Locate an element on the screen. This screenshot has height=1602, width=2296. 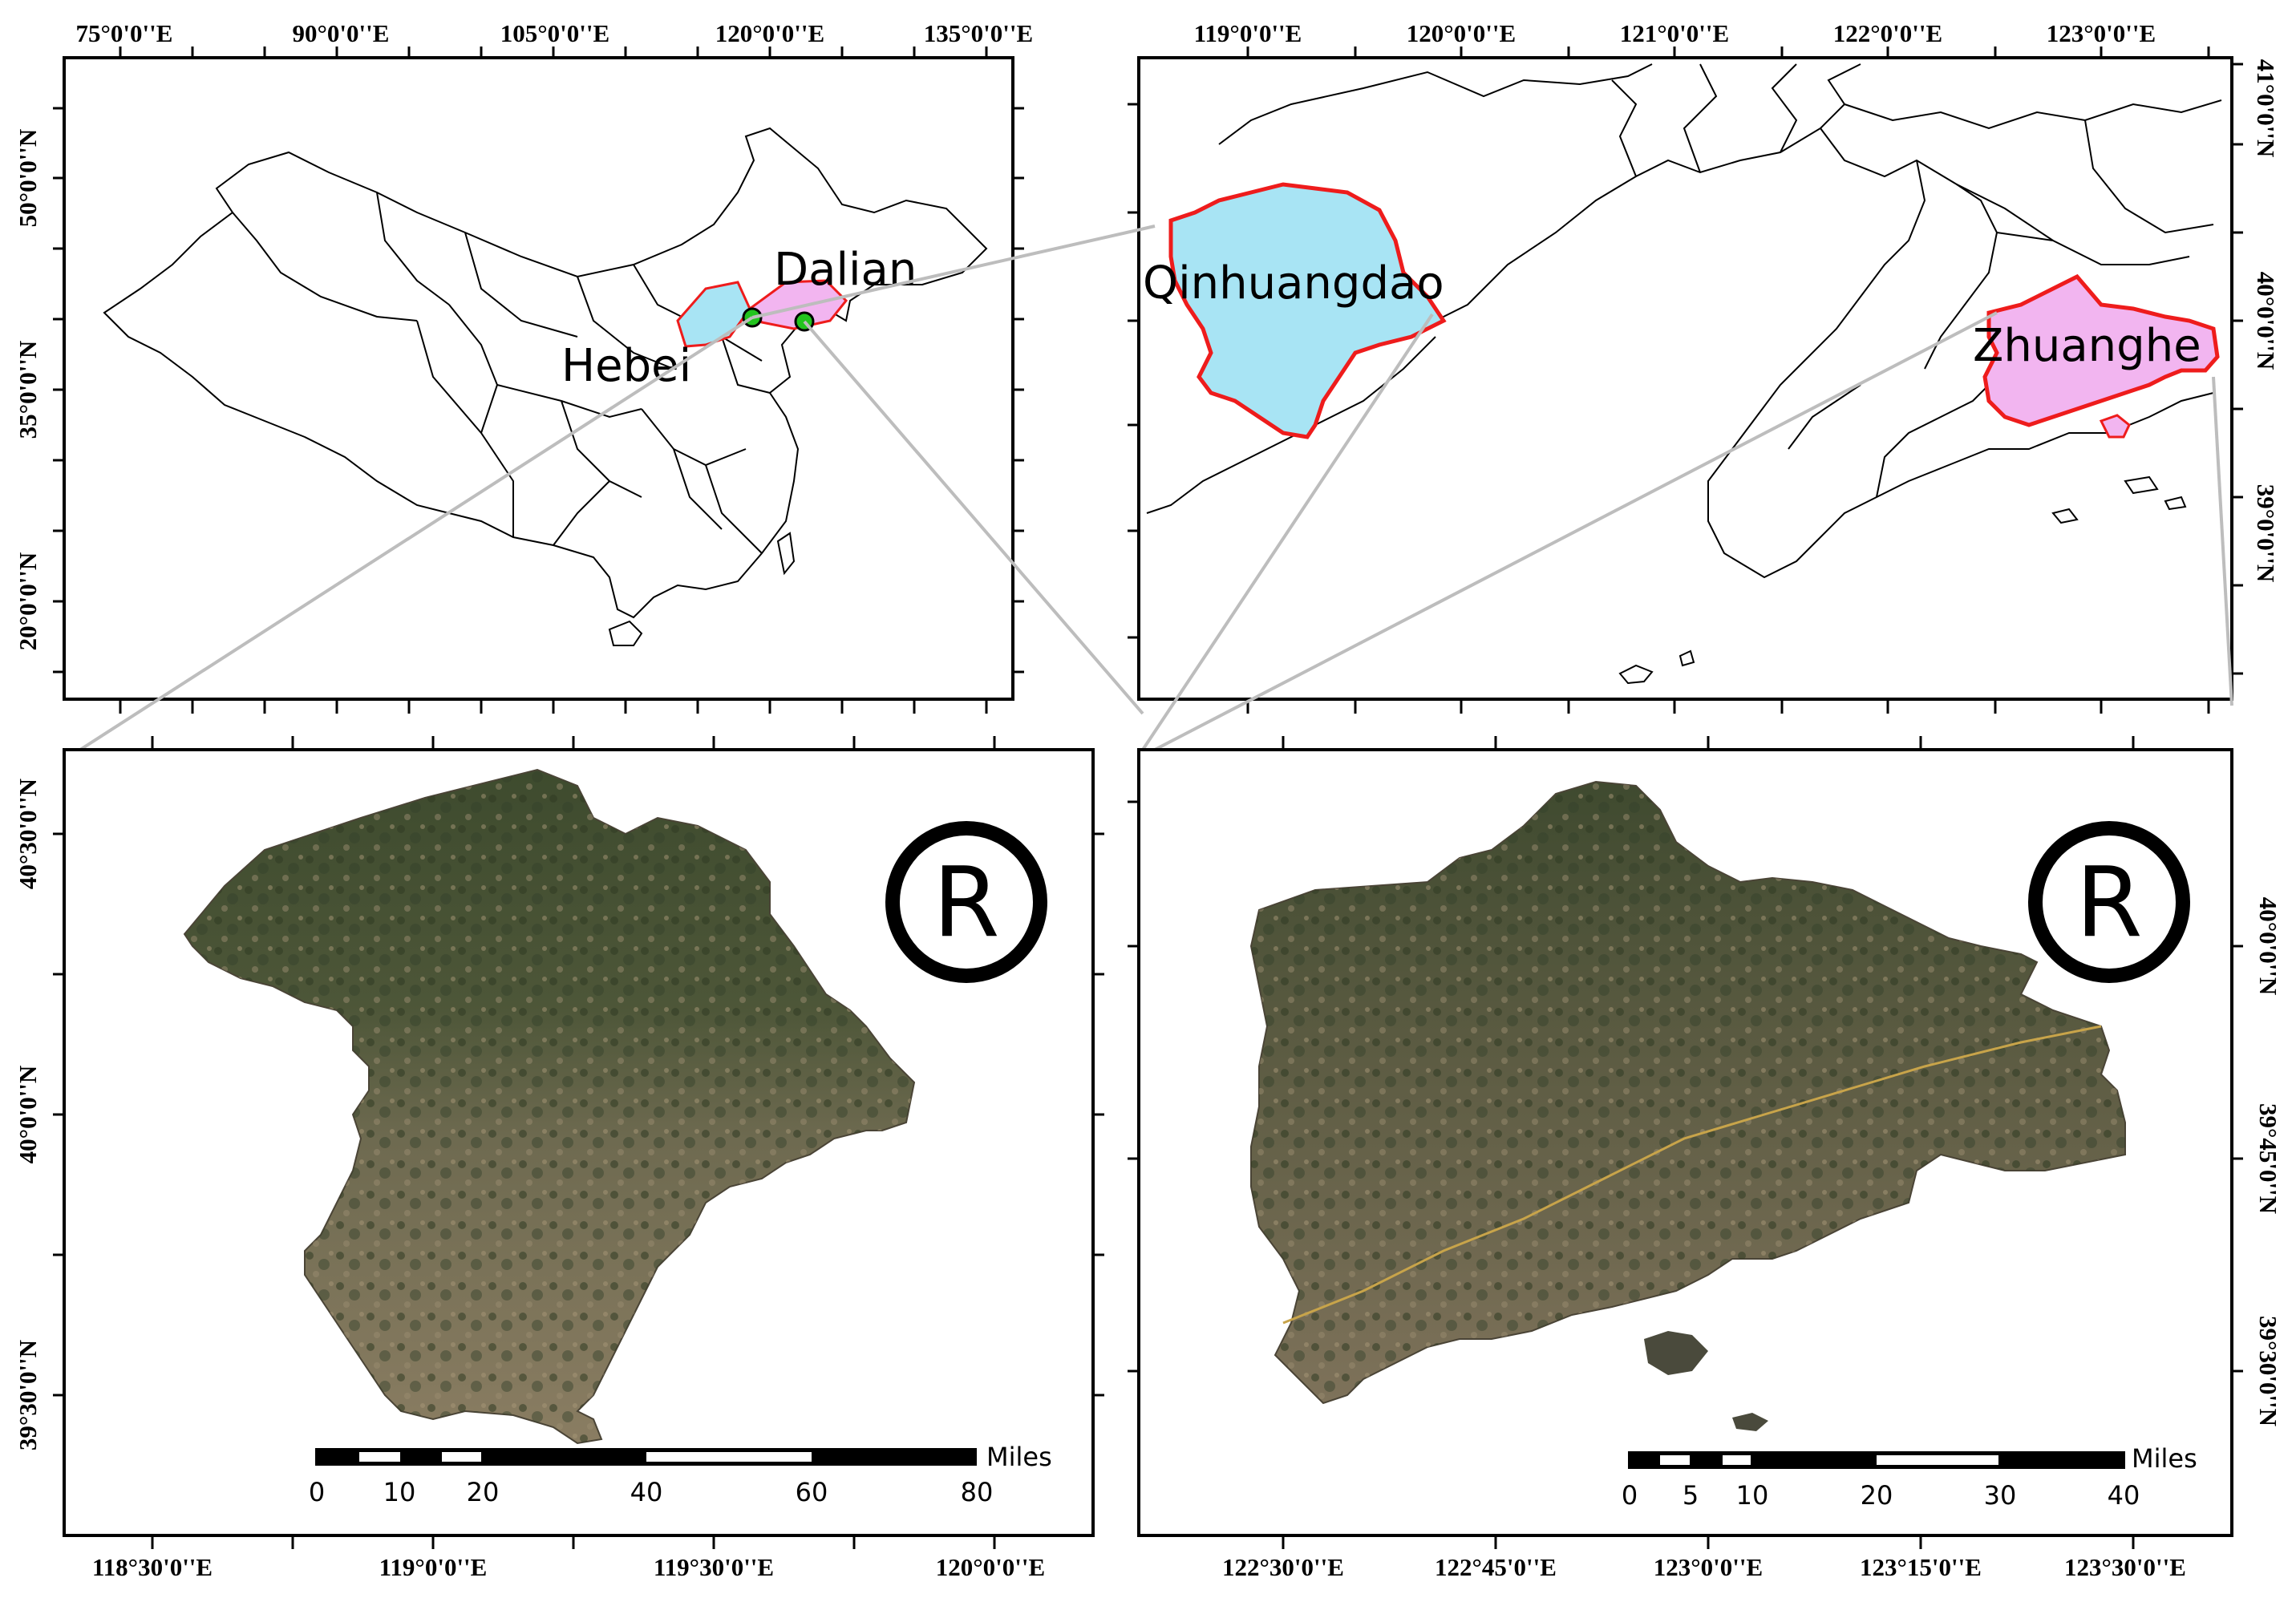
qinhuangdao-scale-label: 0 is located at coordinates (317, 1492).